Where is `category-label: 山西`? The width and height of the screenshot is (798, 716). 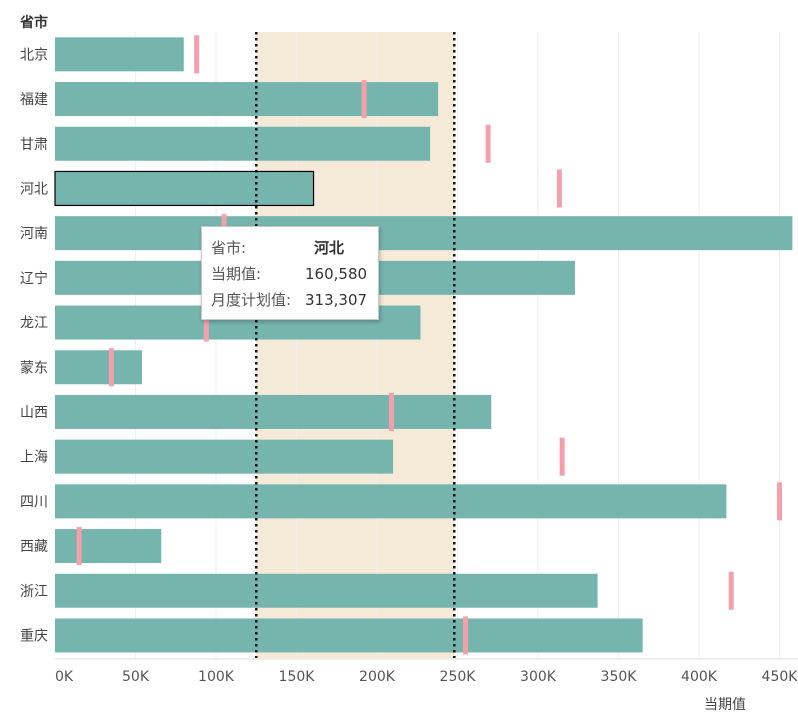 category-label: 山西 is located at coordinates (34, 413).